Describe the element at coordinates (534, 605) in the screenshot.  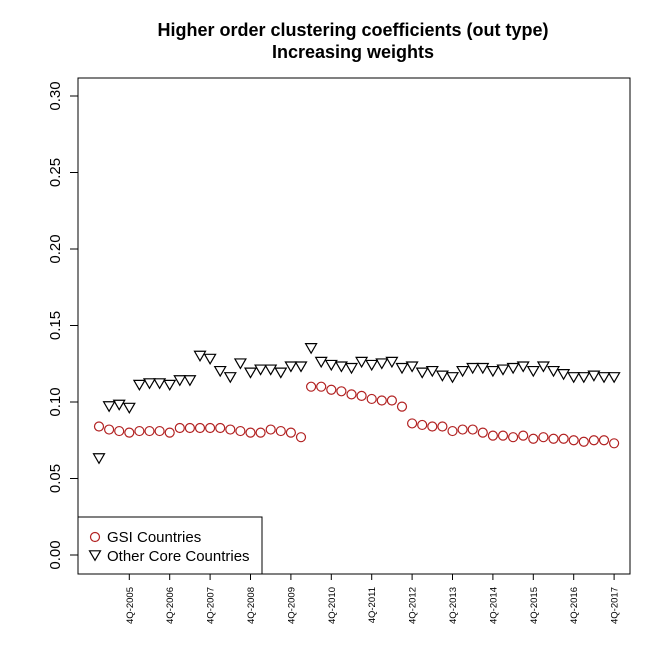
I see `x-tick-label: 4Q-2015` at that location.